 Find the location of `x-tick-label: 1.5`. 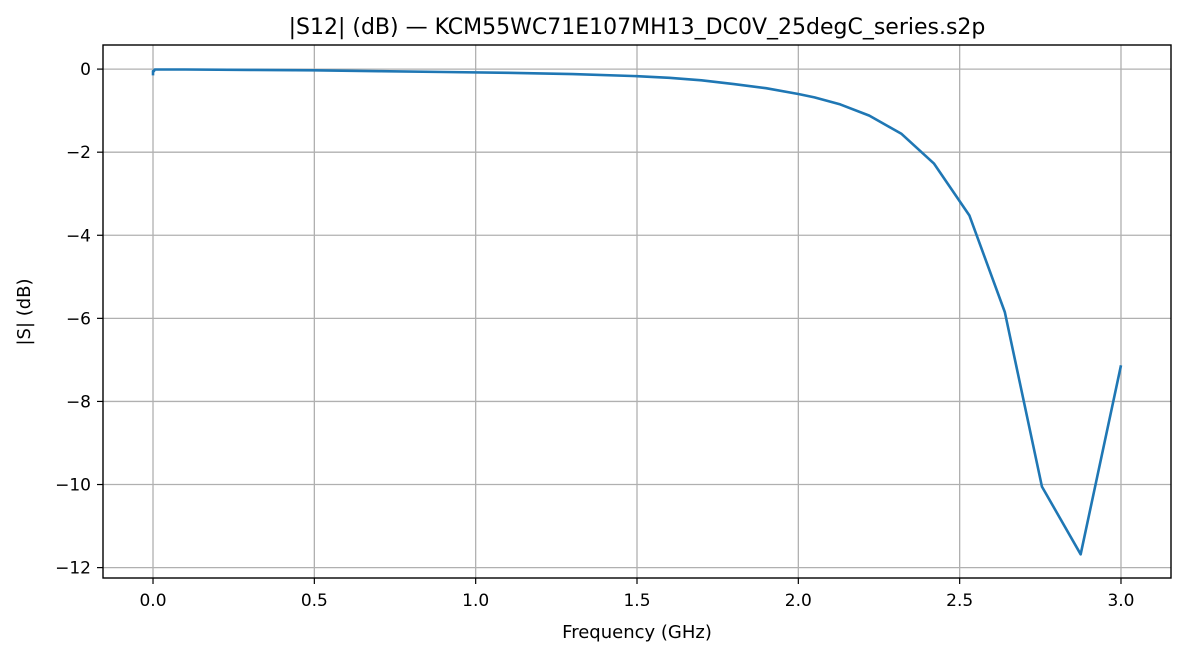

x-tick-label: 1.5 is located at coordinates (636, 601).